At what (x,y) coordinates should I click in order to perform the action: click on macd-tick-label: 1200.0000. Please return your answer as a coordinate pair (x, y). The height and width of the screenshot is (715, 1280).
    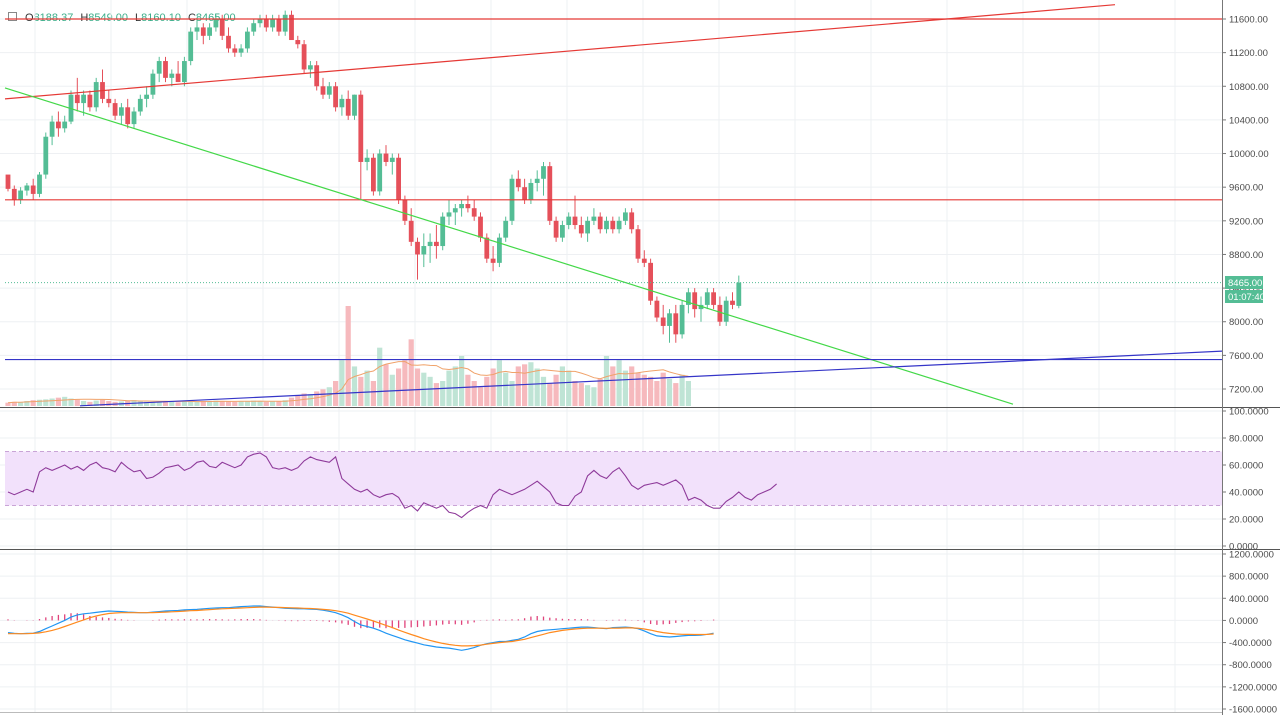
    Looking at the image, I should click on (1251, 555).